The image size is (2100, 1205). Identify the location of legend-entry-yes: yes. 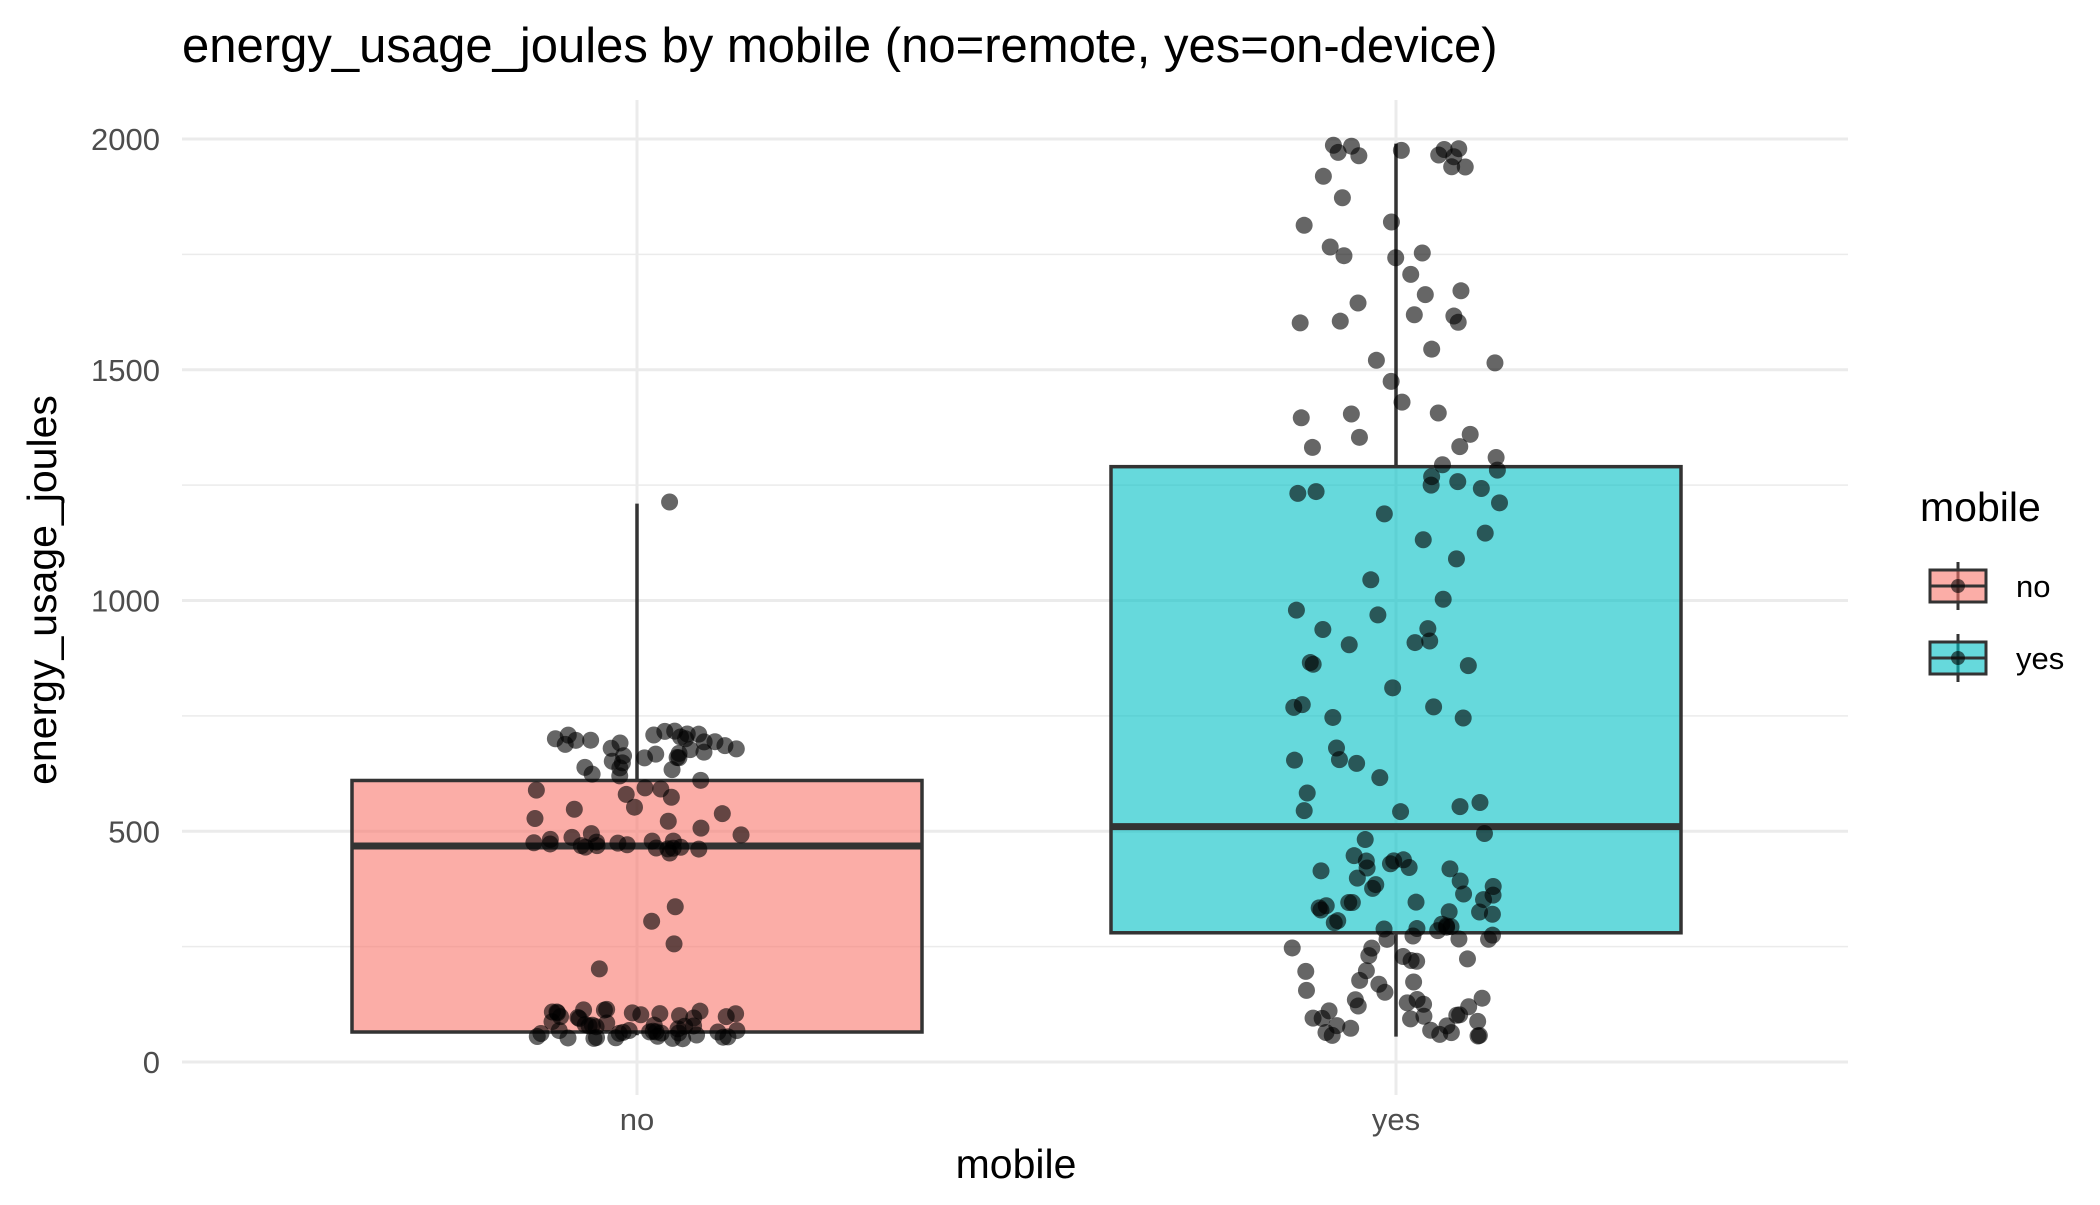
(1996, 658).